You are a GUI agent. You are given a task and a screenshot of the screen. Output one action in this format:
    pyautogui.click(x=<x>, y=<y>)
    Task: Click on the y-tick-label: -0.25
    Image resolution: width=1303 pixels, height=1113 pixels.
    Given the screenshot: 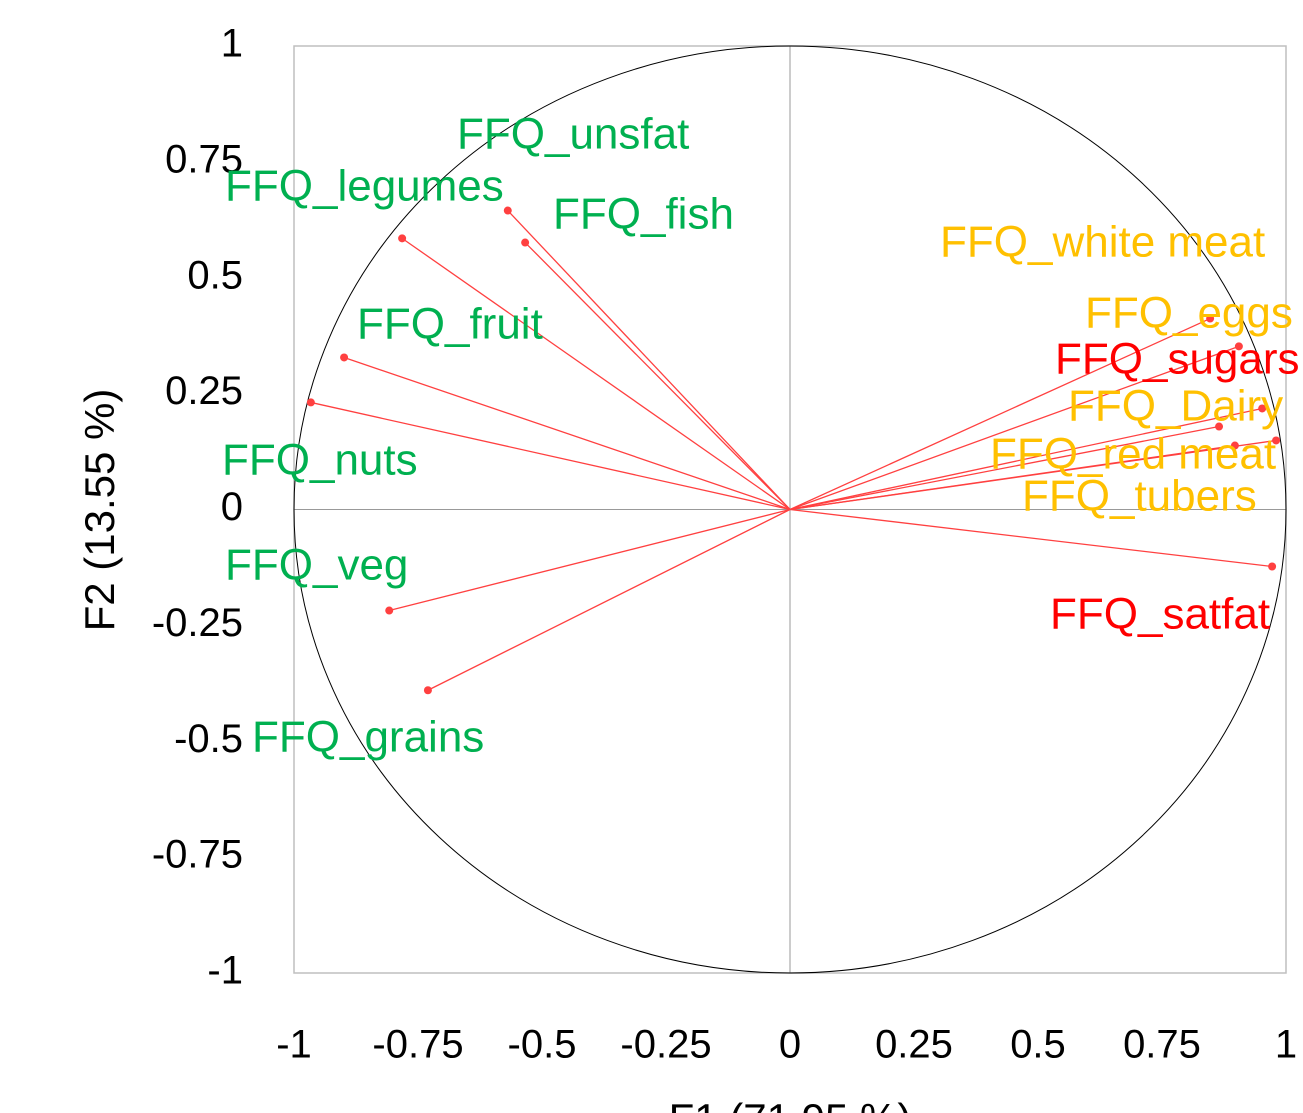 What is the action you would take?
    pyautogui.click(x=197, y=623)
    